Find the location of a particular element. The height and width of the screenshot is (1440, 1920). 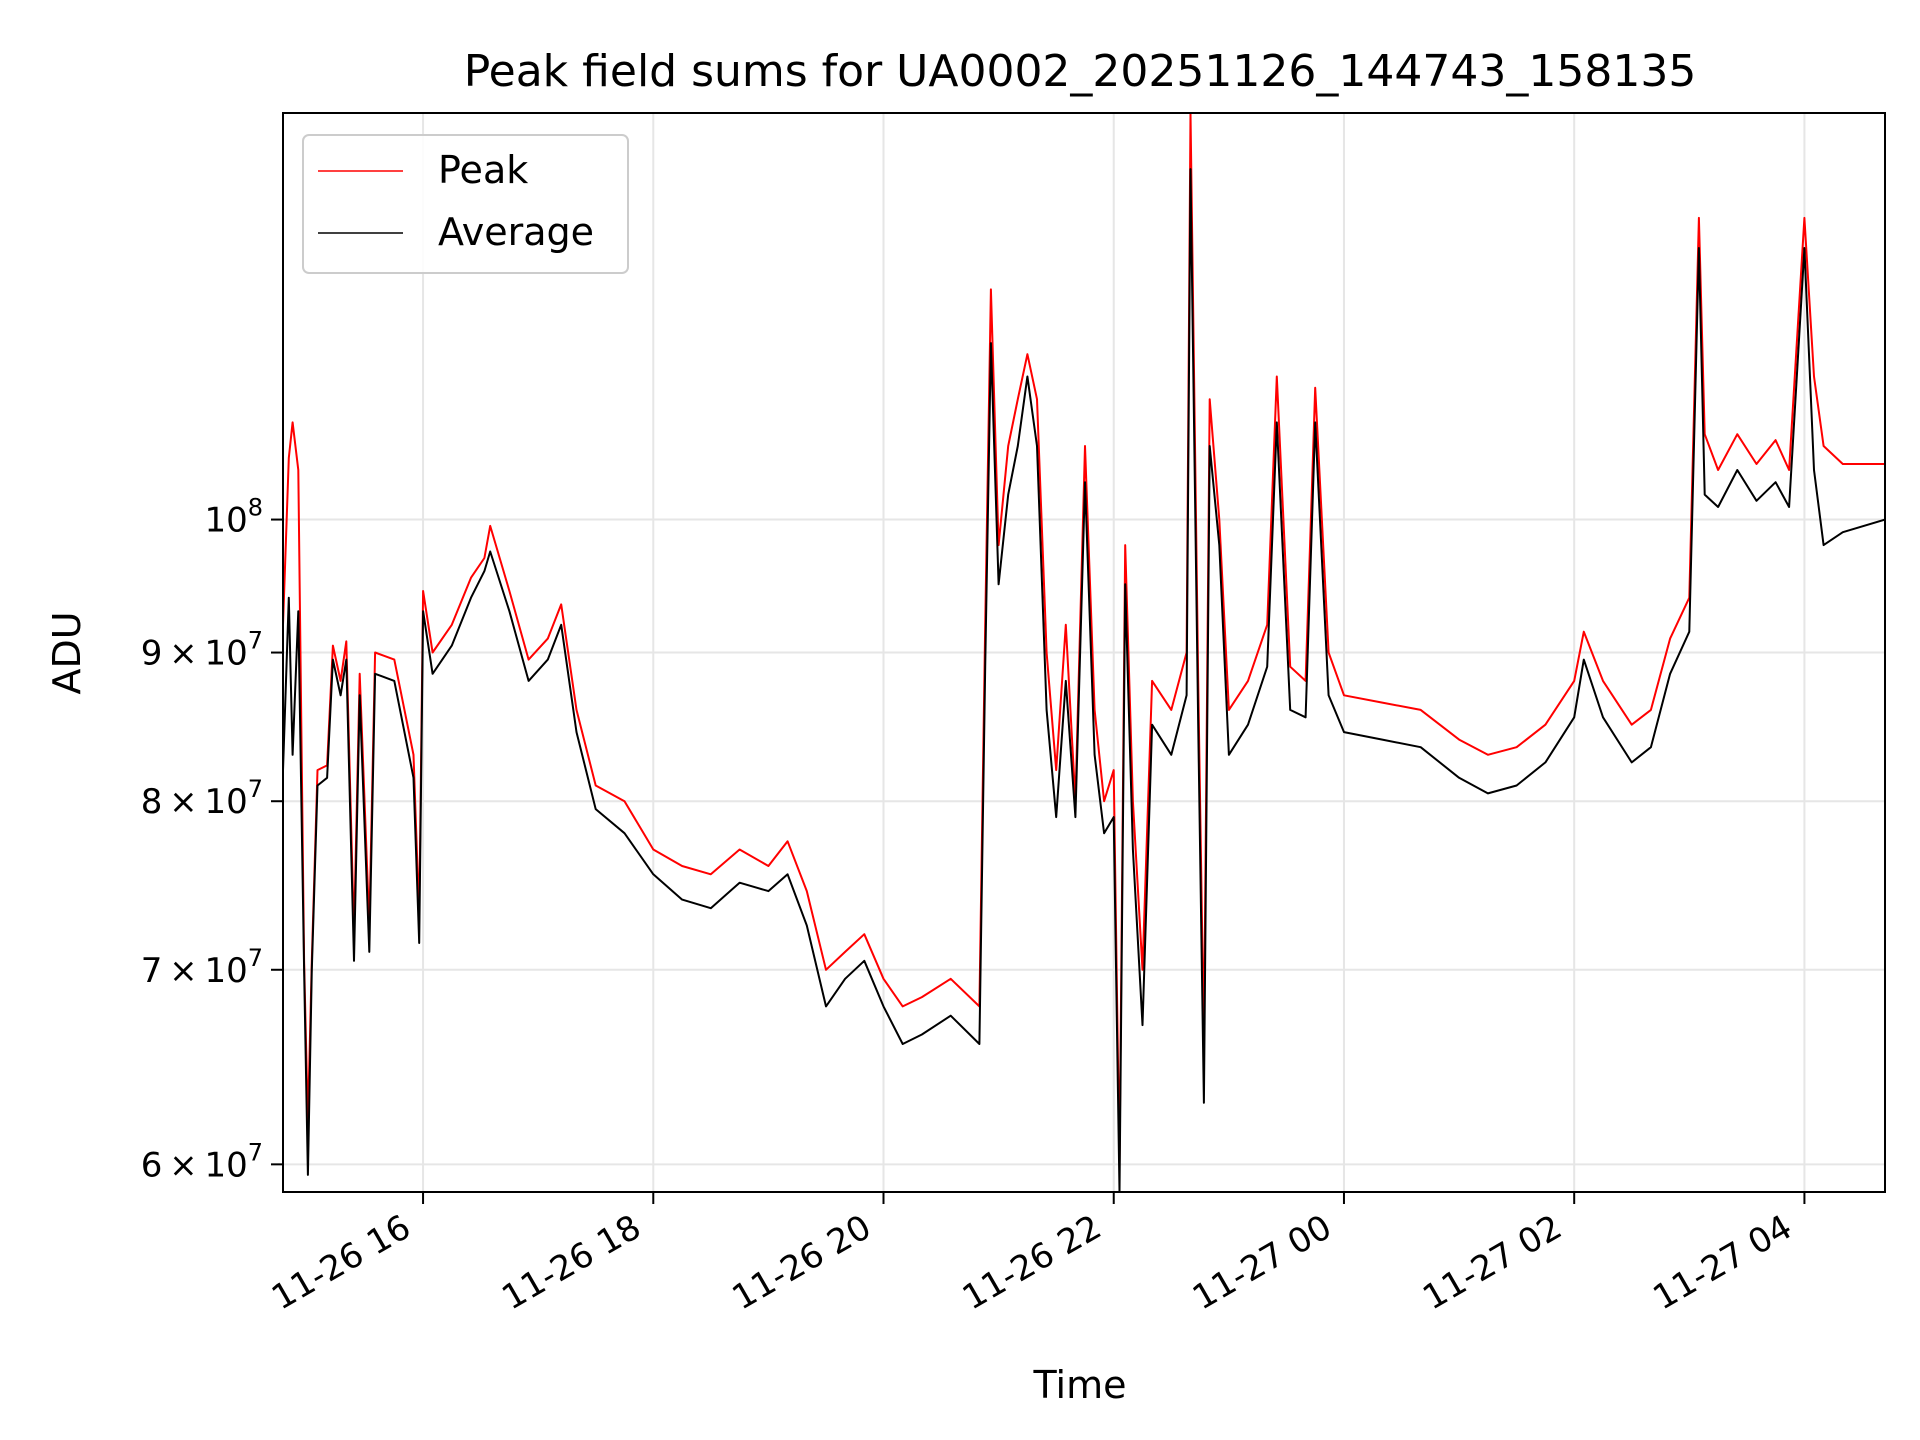

legend-label-peak: Peak is located at coordinates (483, 170).